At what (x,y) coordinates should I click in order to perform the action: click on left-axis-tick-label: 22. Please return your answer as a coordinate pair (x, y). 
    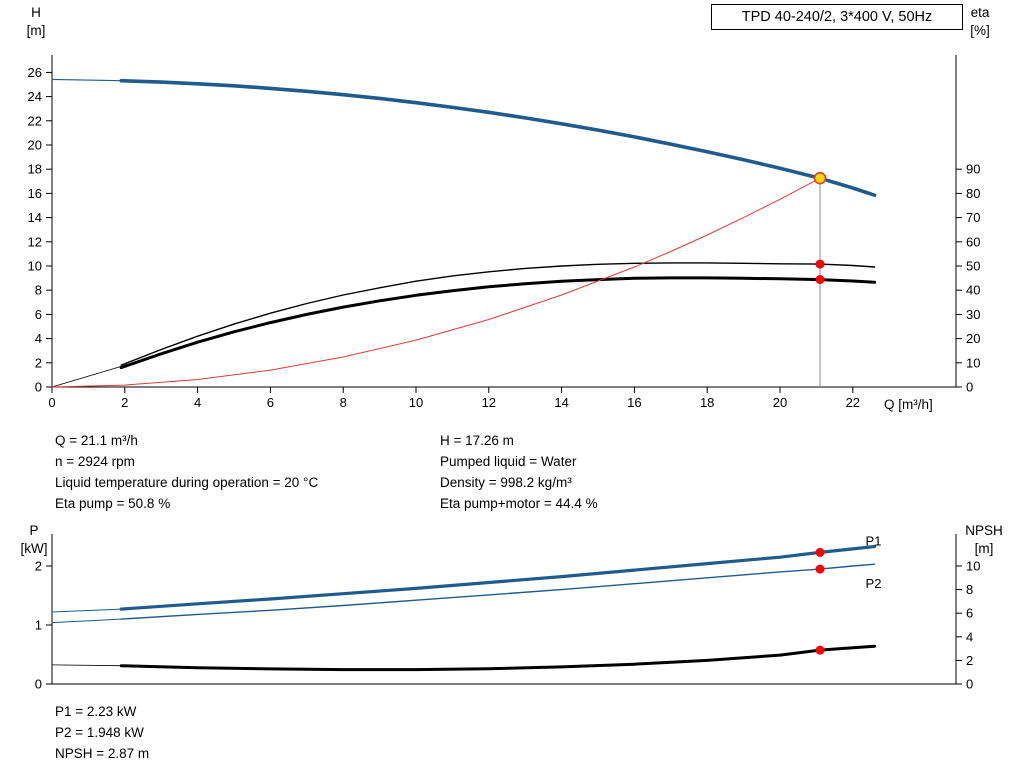
    Looking at the image, I should click on (35, 120).